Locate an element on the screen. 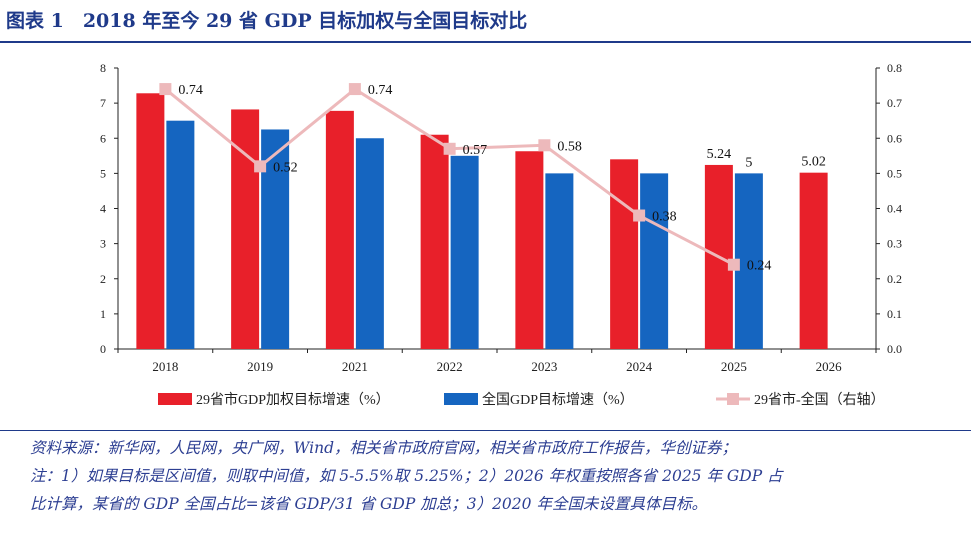  bar-data-label: 5 is located at coordinates (748, 162).